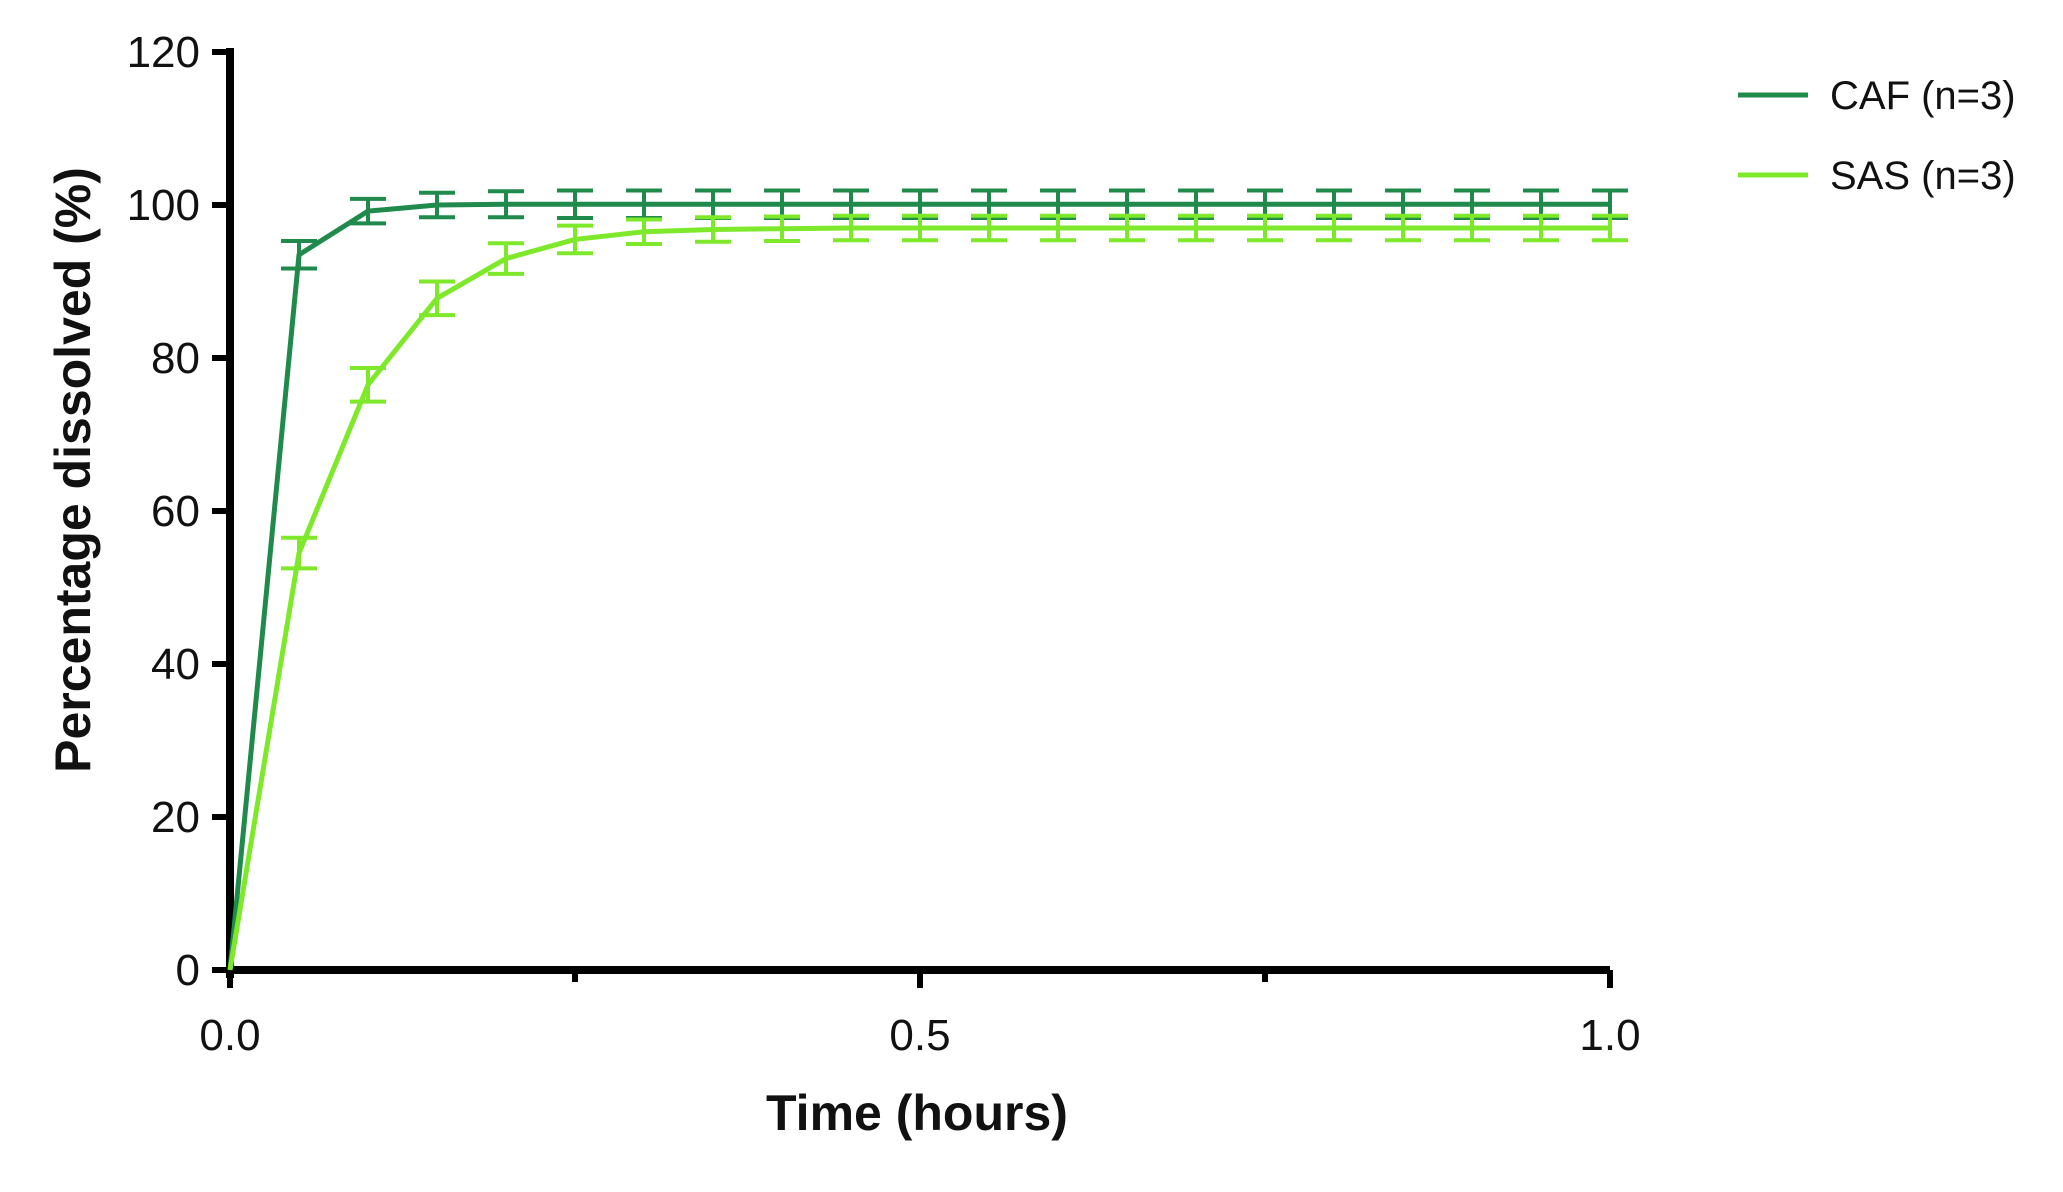 Image resolution: width=2063 pixels, height=1192 pixels. I want to click on x-tick-label: 0.5, so click(919, 1035).